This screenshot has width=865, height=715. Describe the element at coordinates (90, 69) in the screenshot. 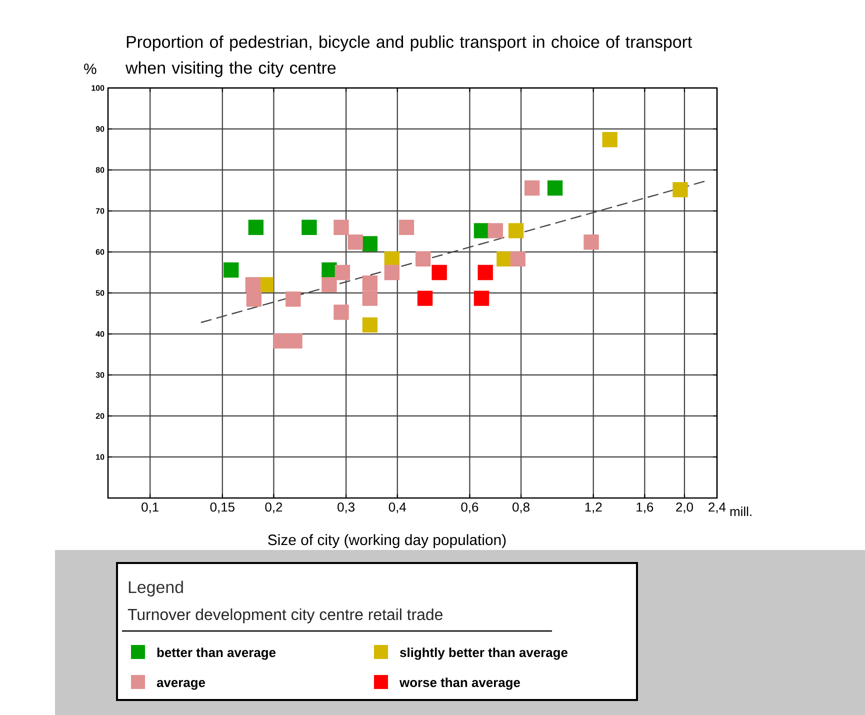

I see `y-axis-title: %` at that location.